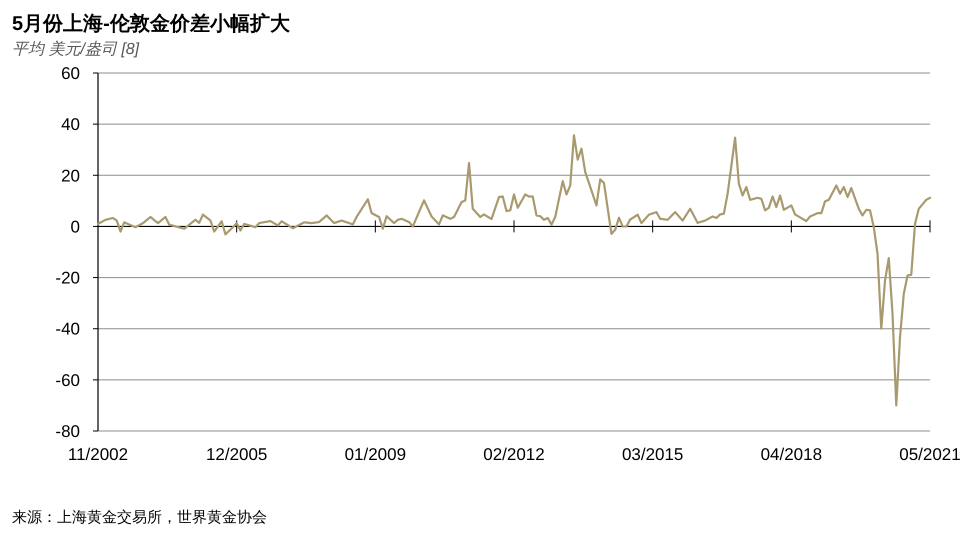 This screenshot has width=980, height=540. I want to click on chart-title: 5月份上海-伦敦金价差小幅扩大, so click(151, 23).